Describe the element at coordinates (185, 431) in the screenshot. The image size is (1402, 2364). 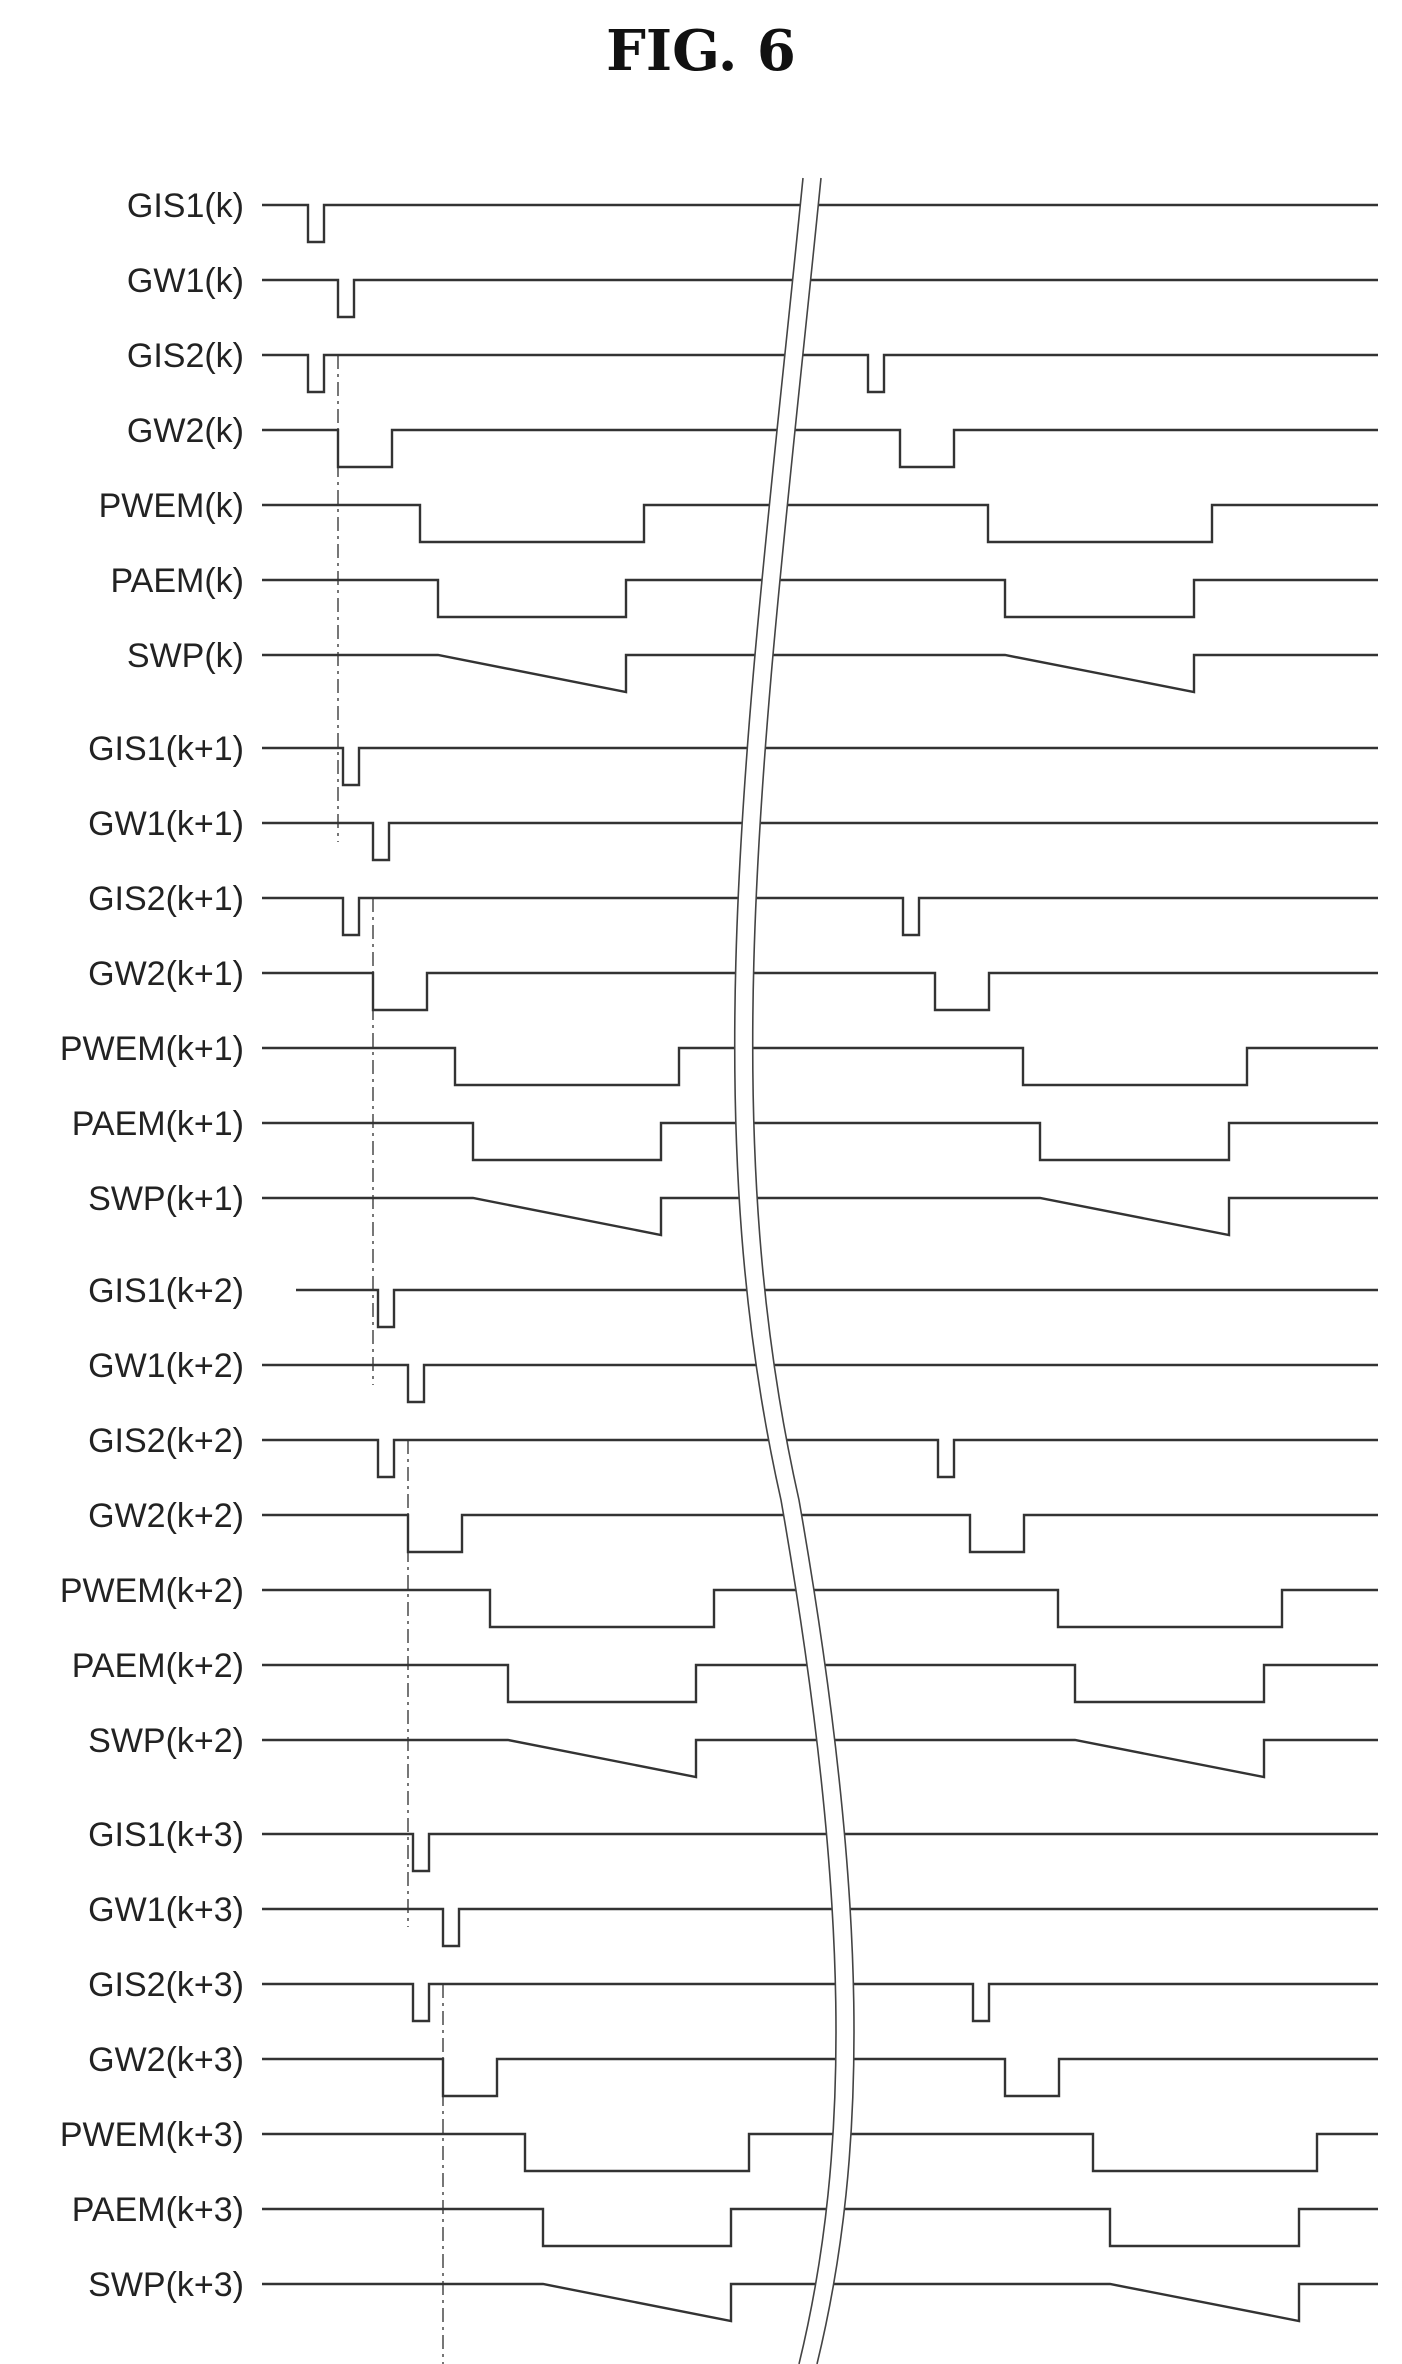
I see `signal-label: GW2(k)` at that location.